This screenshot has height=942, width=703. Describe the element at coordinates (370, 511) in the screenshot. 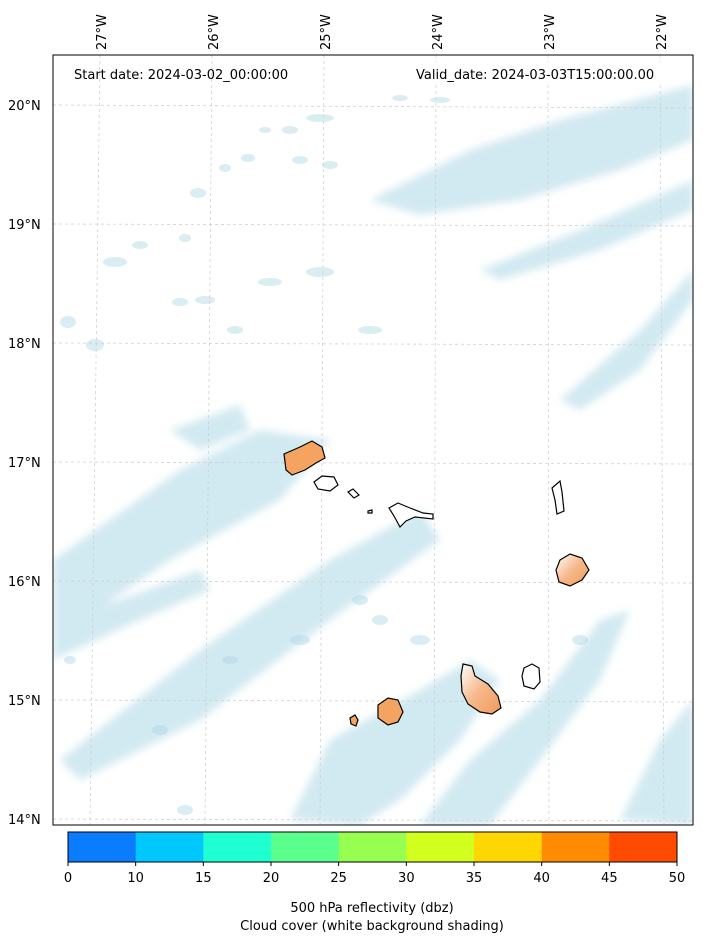

I see `island-branco` at that location.